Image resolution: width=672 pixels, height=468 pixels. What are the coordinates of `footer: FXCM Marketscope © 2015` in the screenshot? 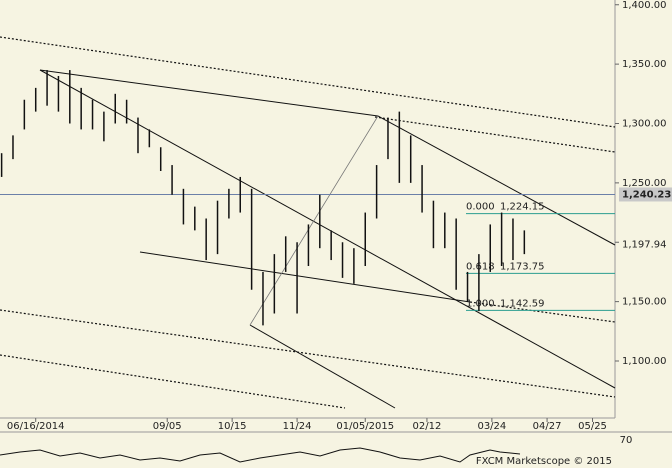 It's located at (544, 461).